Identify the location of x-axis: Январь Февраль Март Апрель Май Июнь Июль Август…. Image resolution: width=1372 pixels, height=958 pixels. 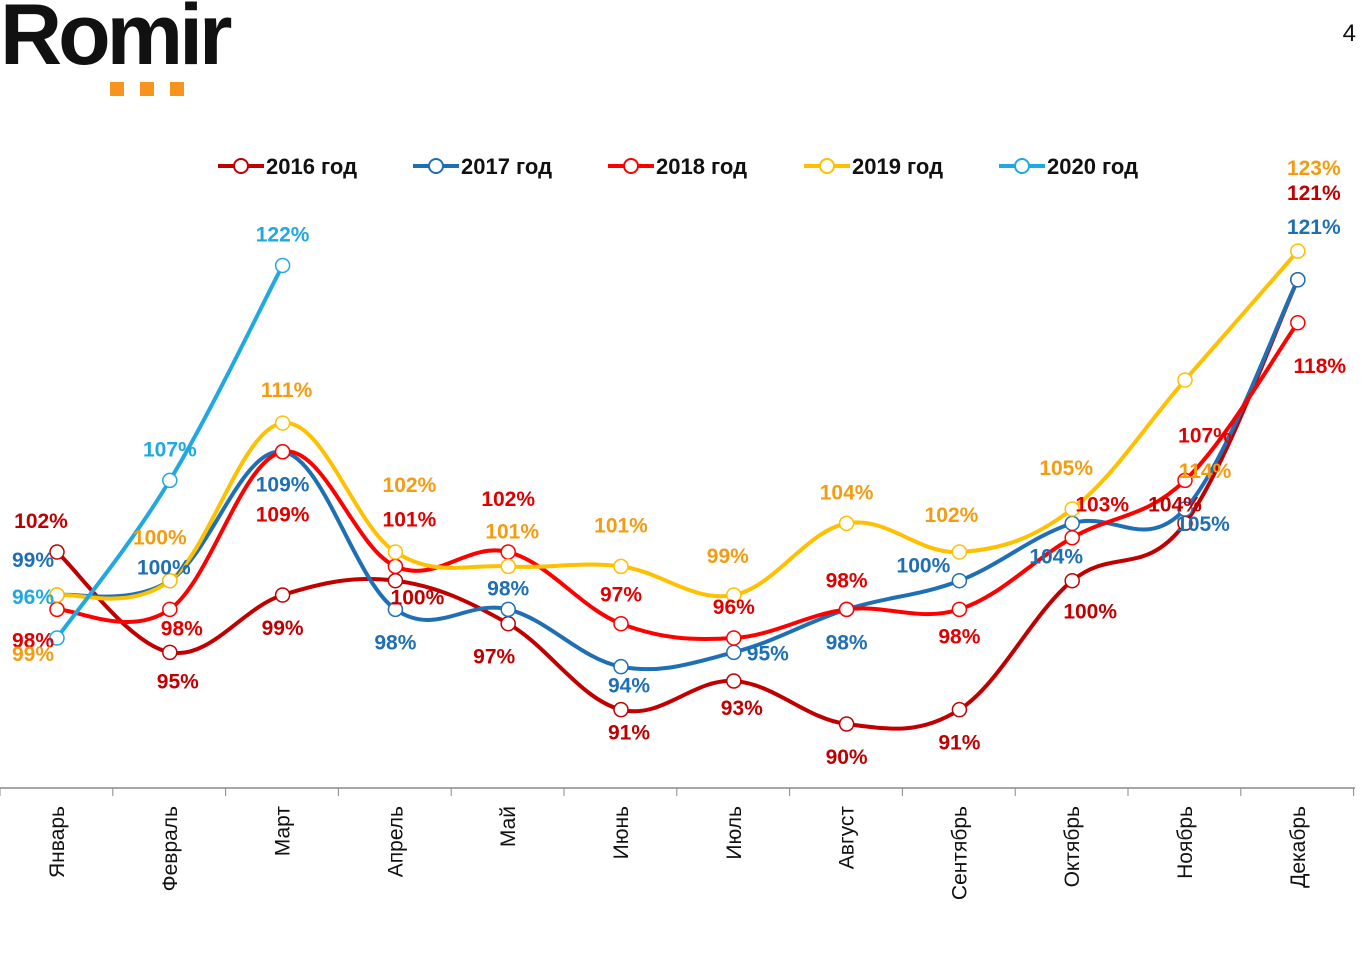
(677, 843).